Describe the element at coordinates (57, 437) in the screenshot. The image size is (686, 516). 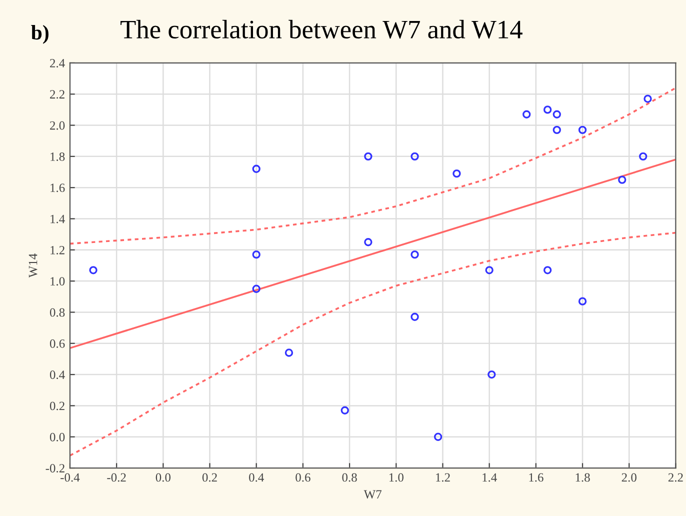
I see `y-tick-label: 0.0` at that location.